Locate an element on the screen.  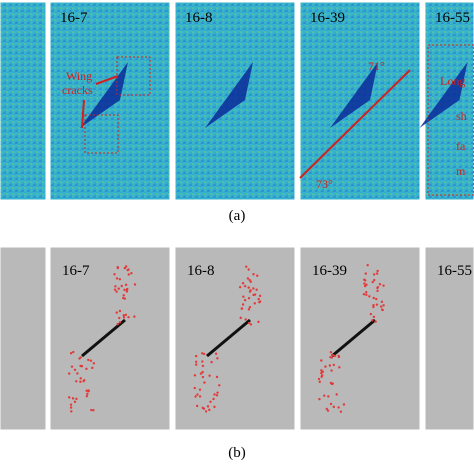
panel-label: 16-39 is located at coordinates (329, 271).